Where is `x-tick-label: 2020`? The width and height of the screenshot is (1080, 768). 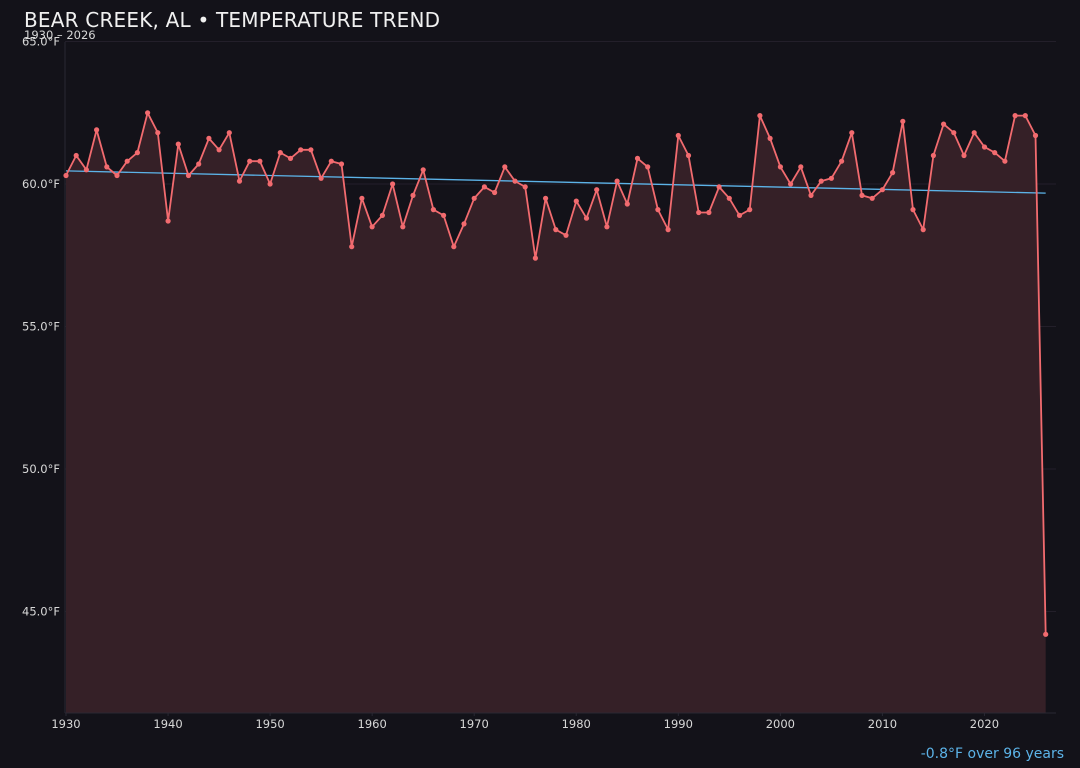
x-tick-label: 2020 is located at coordinates (984, 724).